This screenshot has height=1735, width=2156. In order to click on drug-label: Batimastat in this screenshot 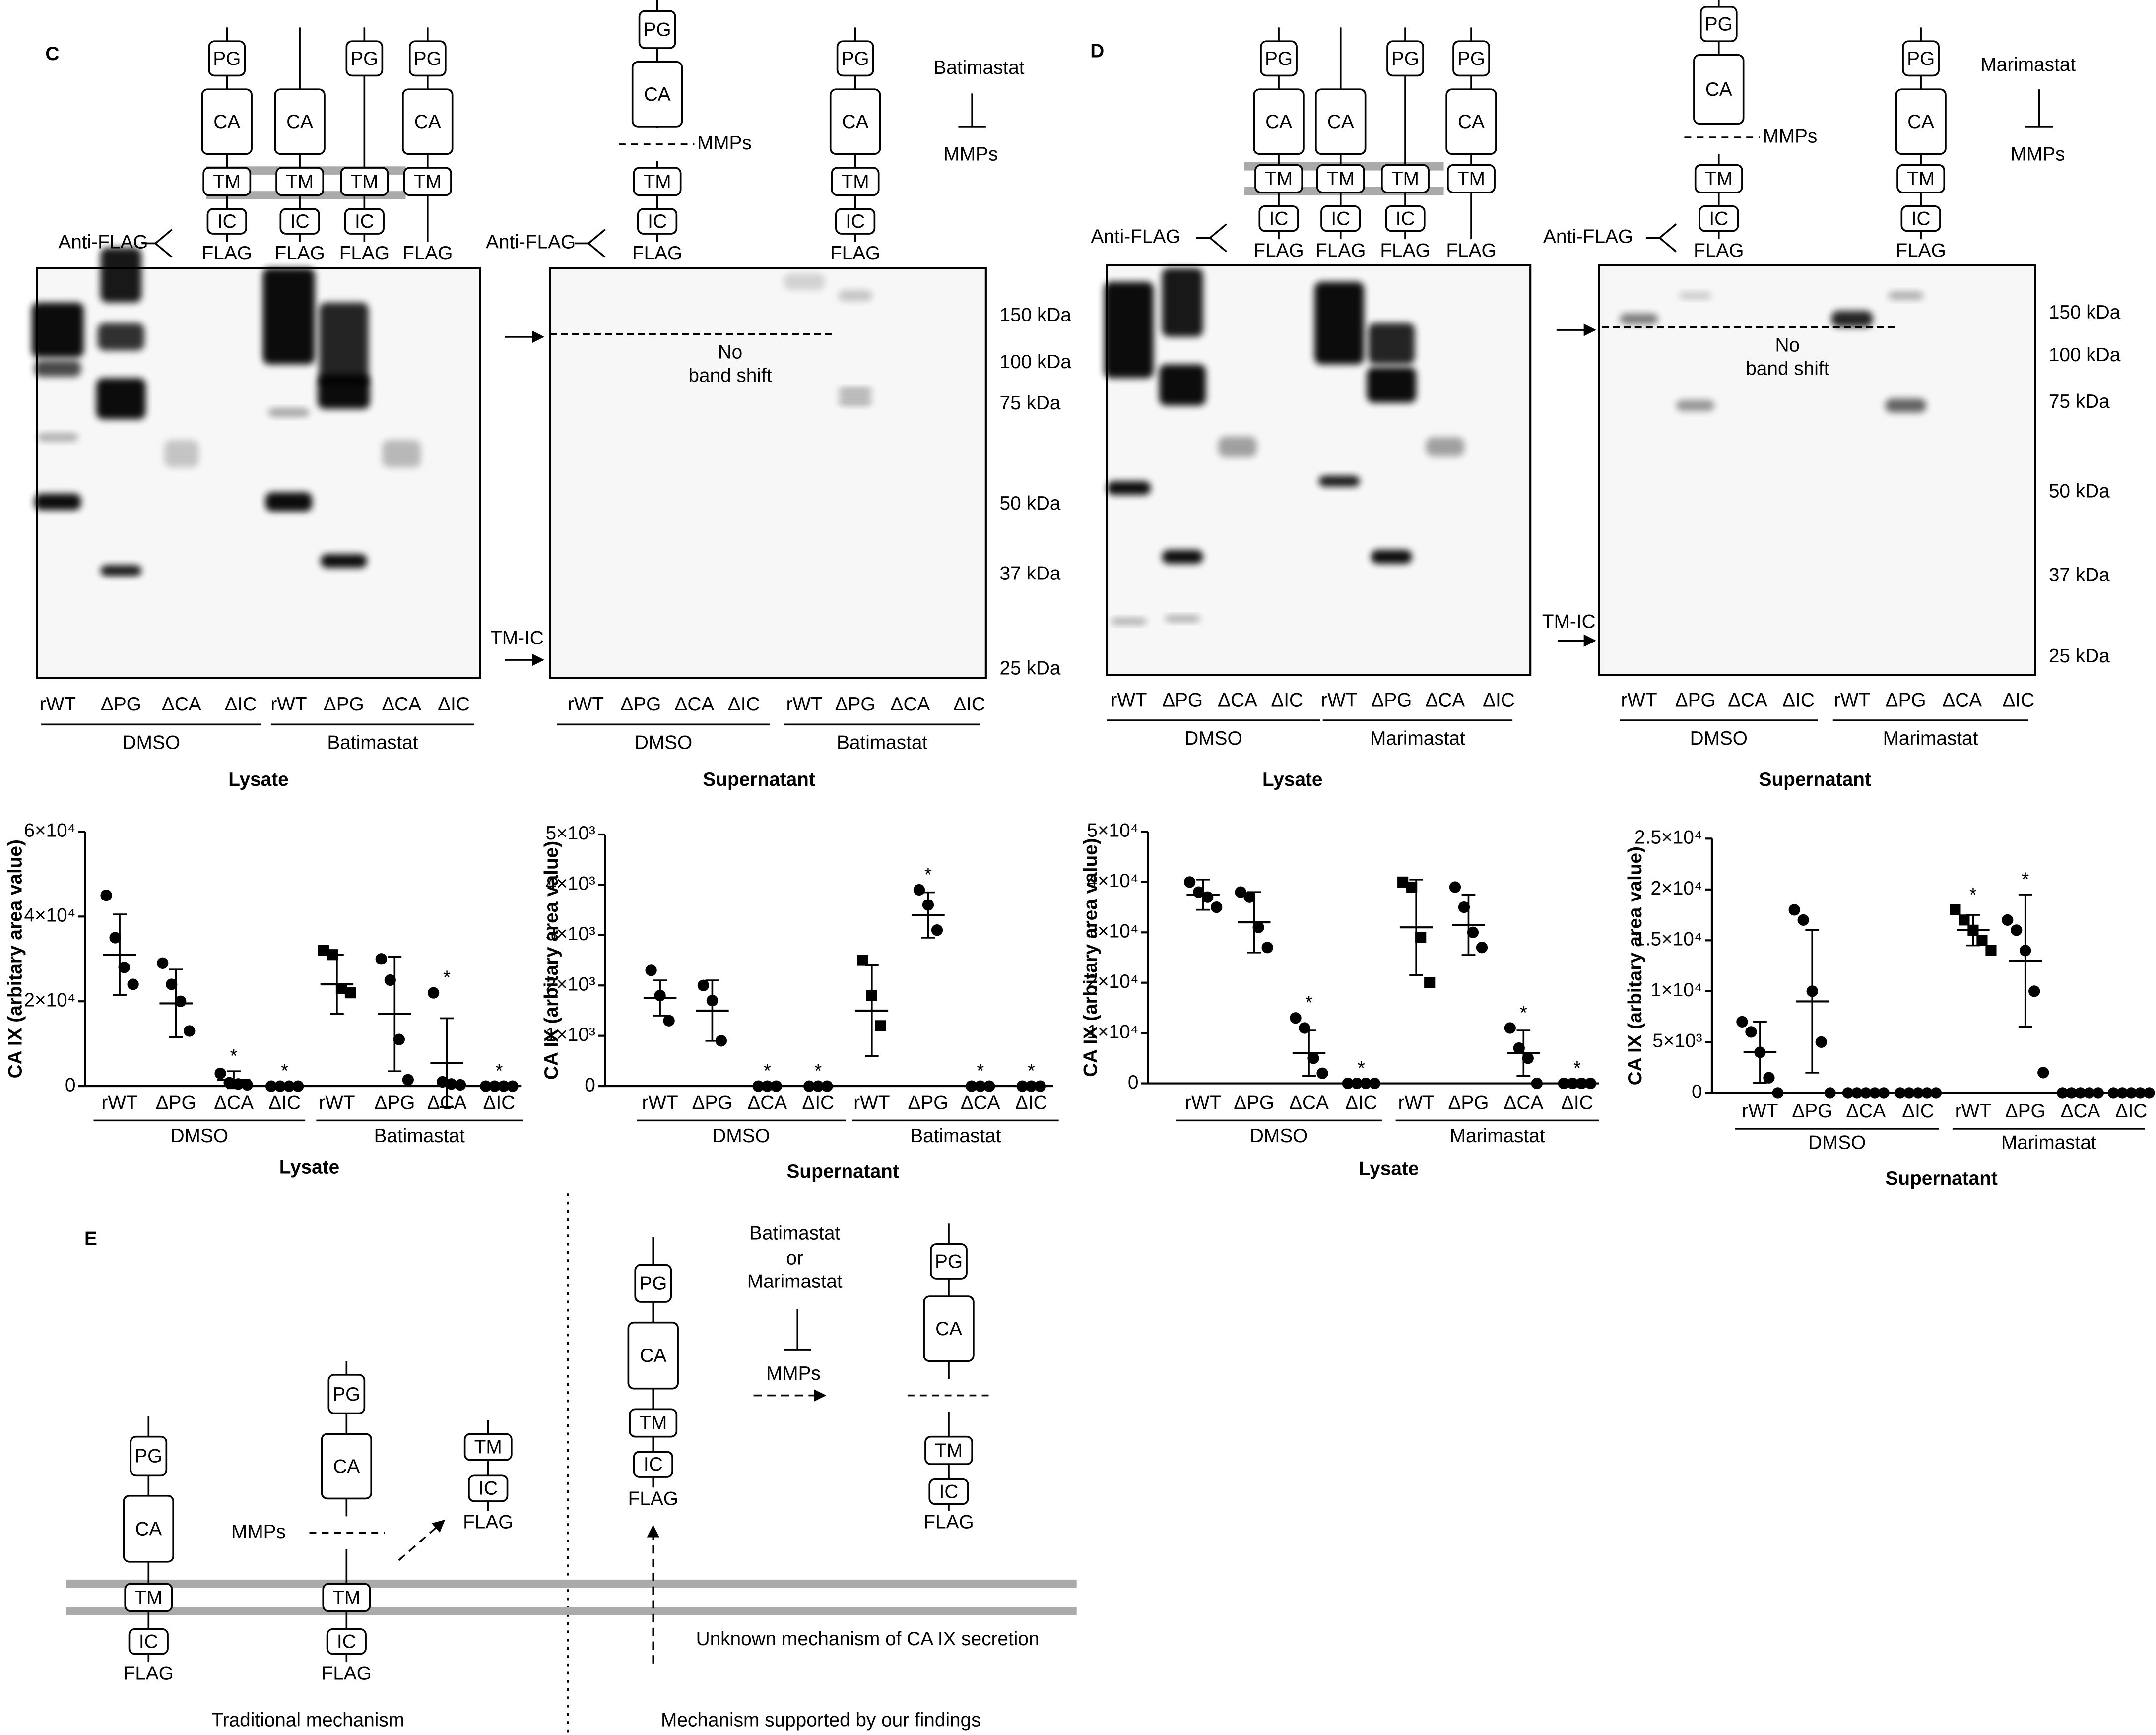, I will do `click(794, 1233)`.